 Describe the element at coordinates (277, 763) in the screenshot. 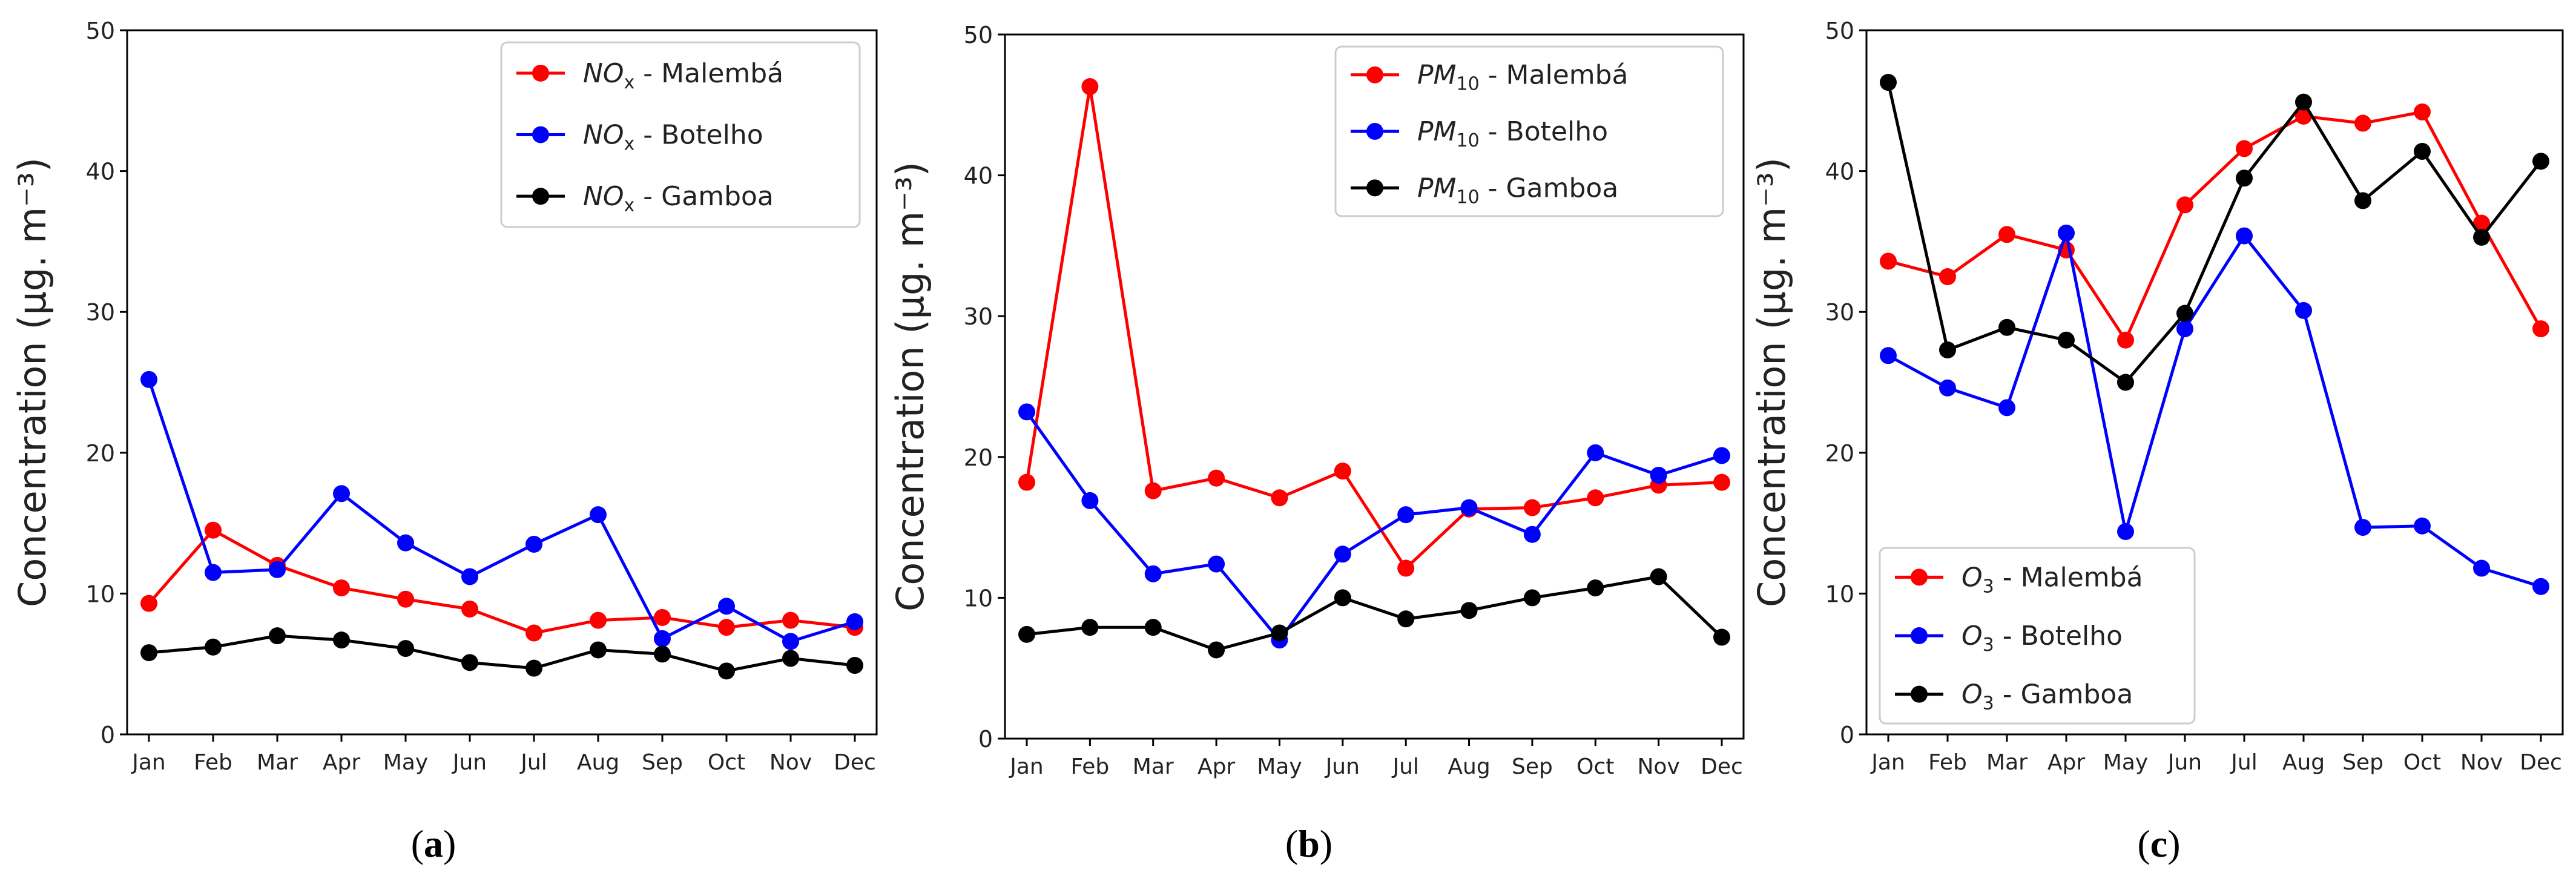

I see `x-tick-label: Mar` at that location.